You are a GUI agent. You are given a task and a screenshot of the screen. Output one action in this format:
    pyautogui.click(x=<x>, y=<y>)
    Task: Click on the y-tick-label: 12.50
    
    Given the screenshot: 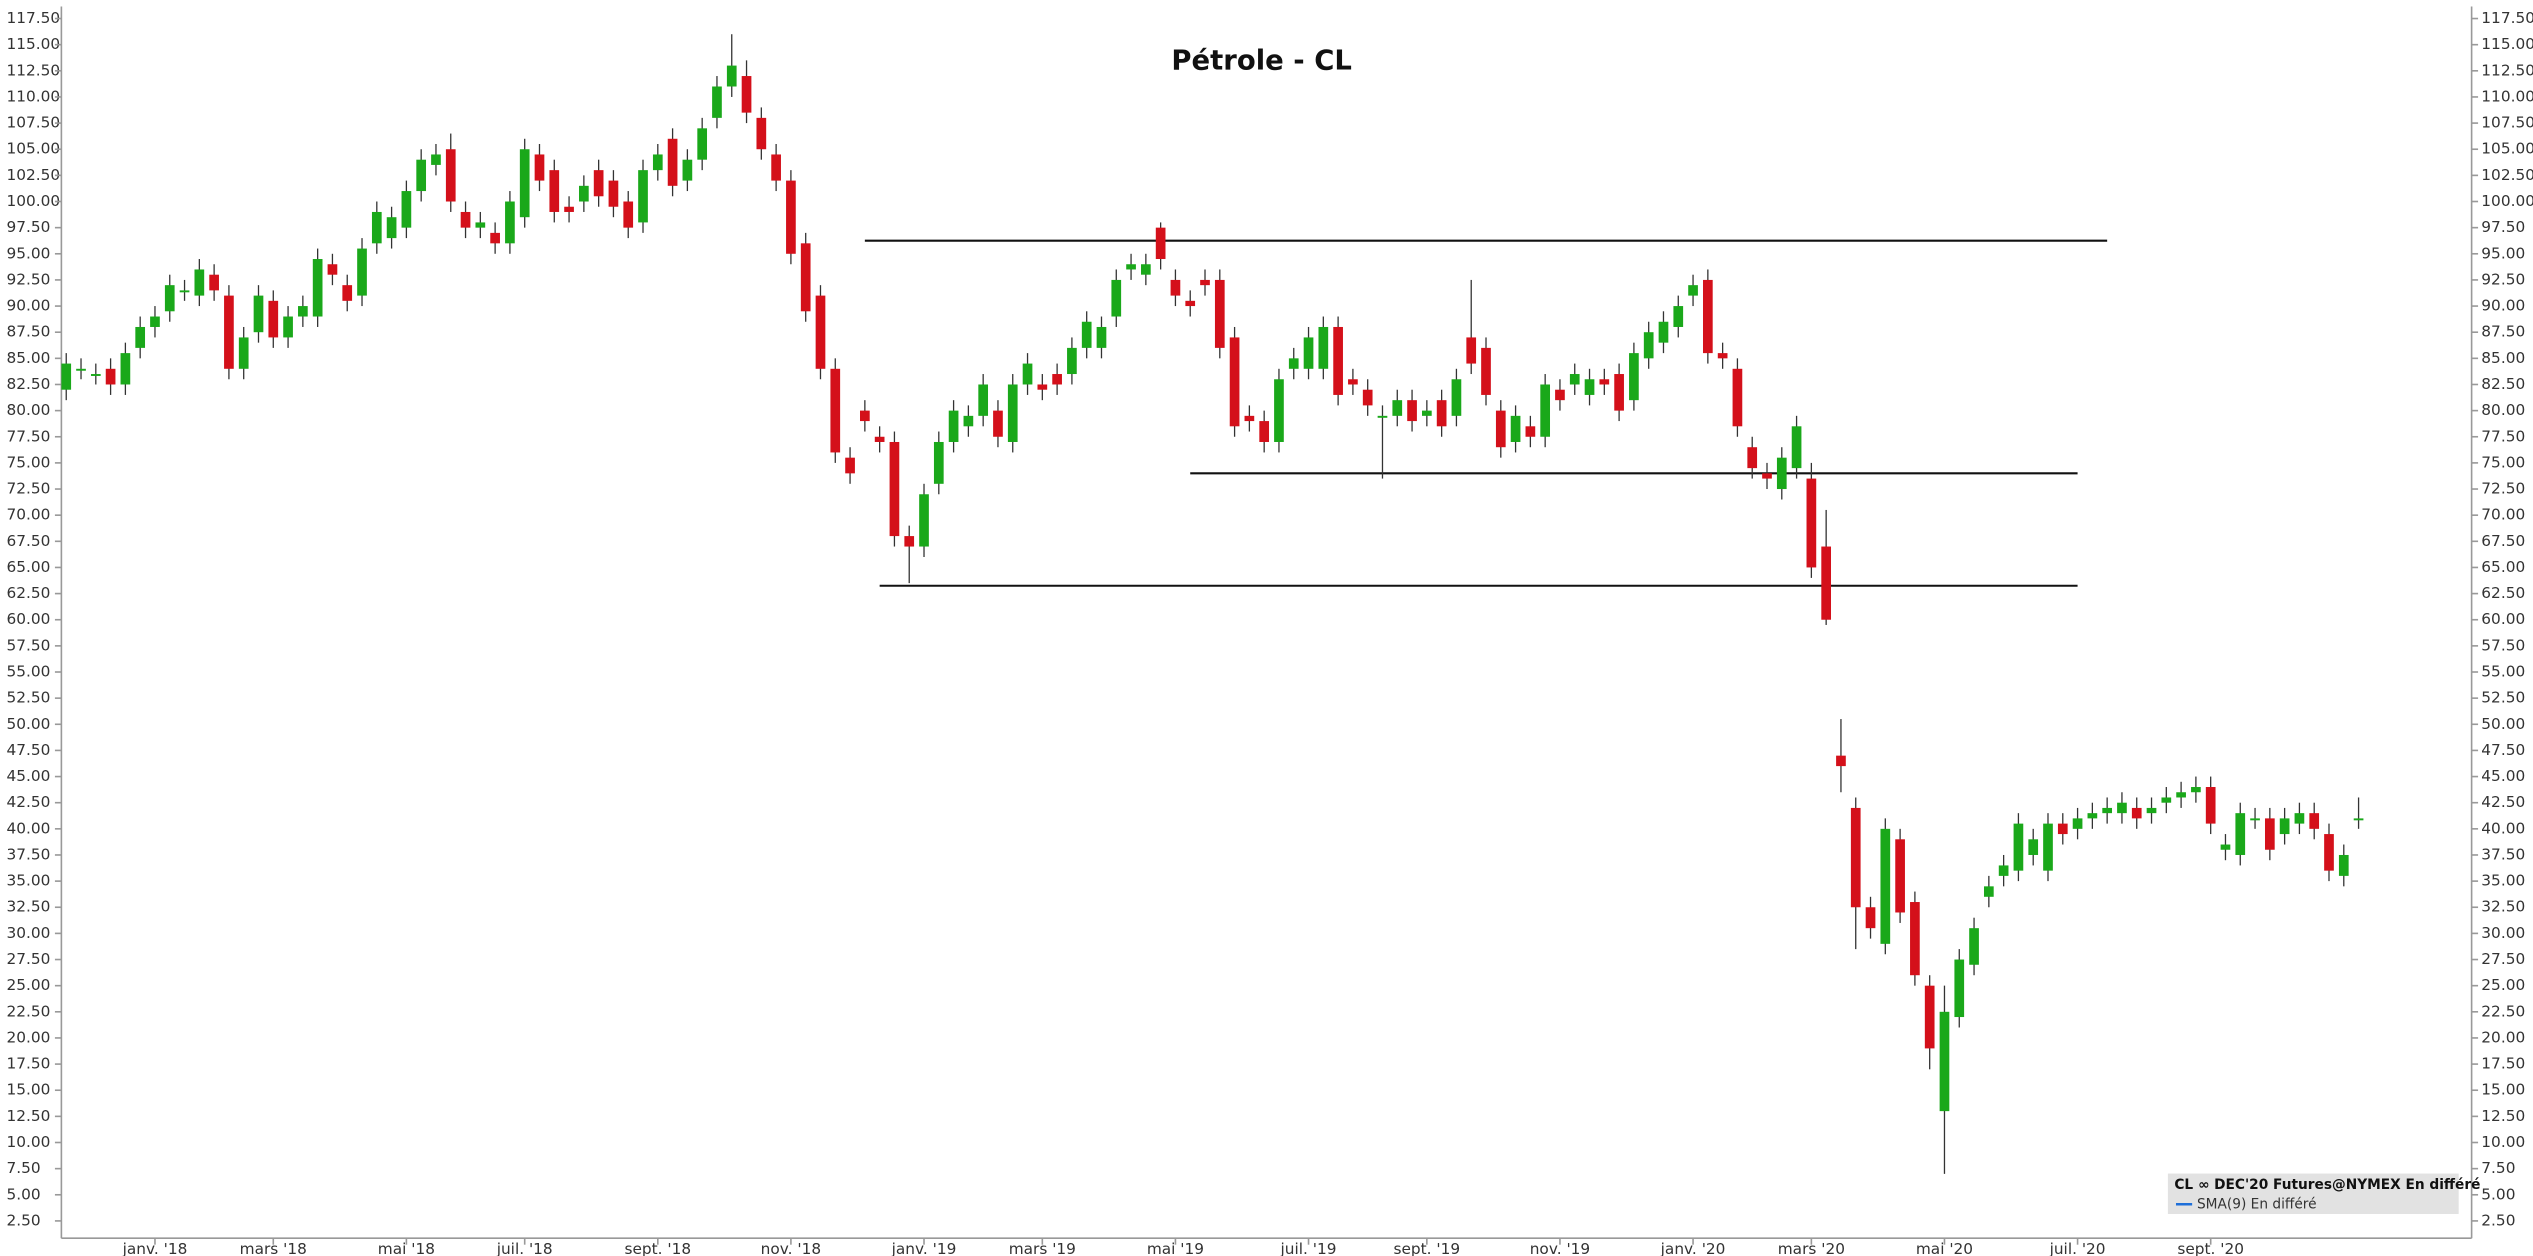 What is the action you would take?
    pyautogui.click(x=28, y=1116)
    